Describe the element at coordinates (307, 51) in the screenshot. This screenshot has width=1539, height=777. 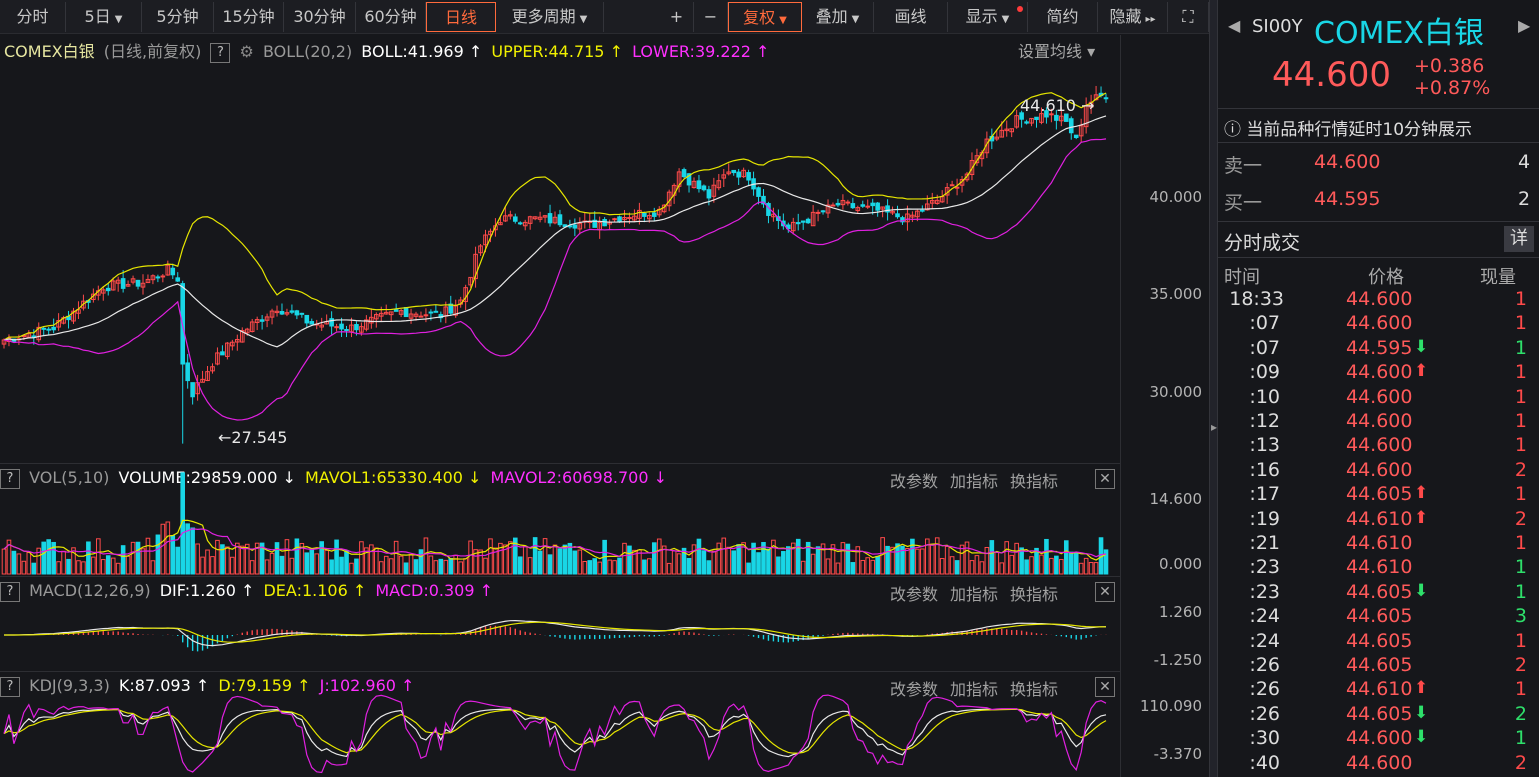
I see `boll-indicator-name: BOLL(20,2)` at that location.